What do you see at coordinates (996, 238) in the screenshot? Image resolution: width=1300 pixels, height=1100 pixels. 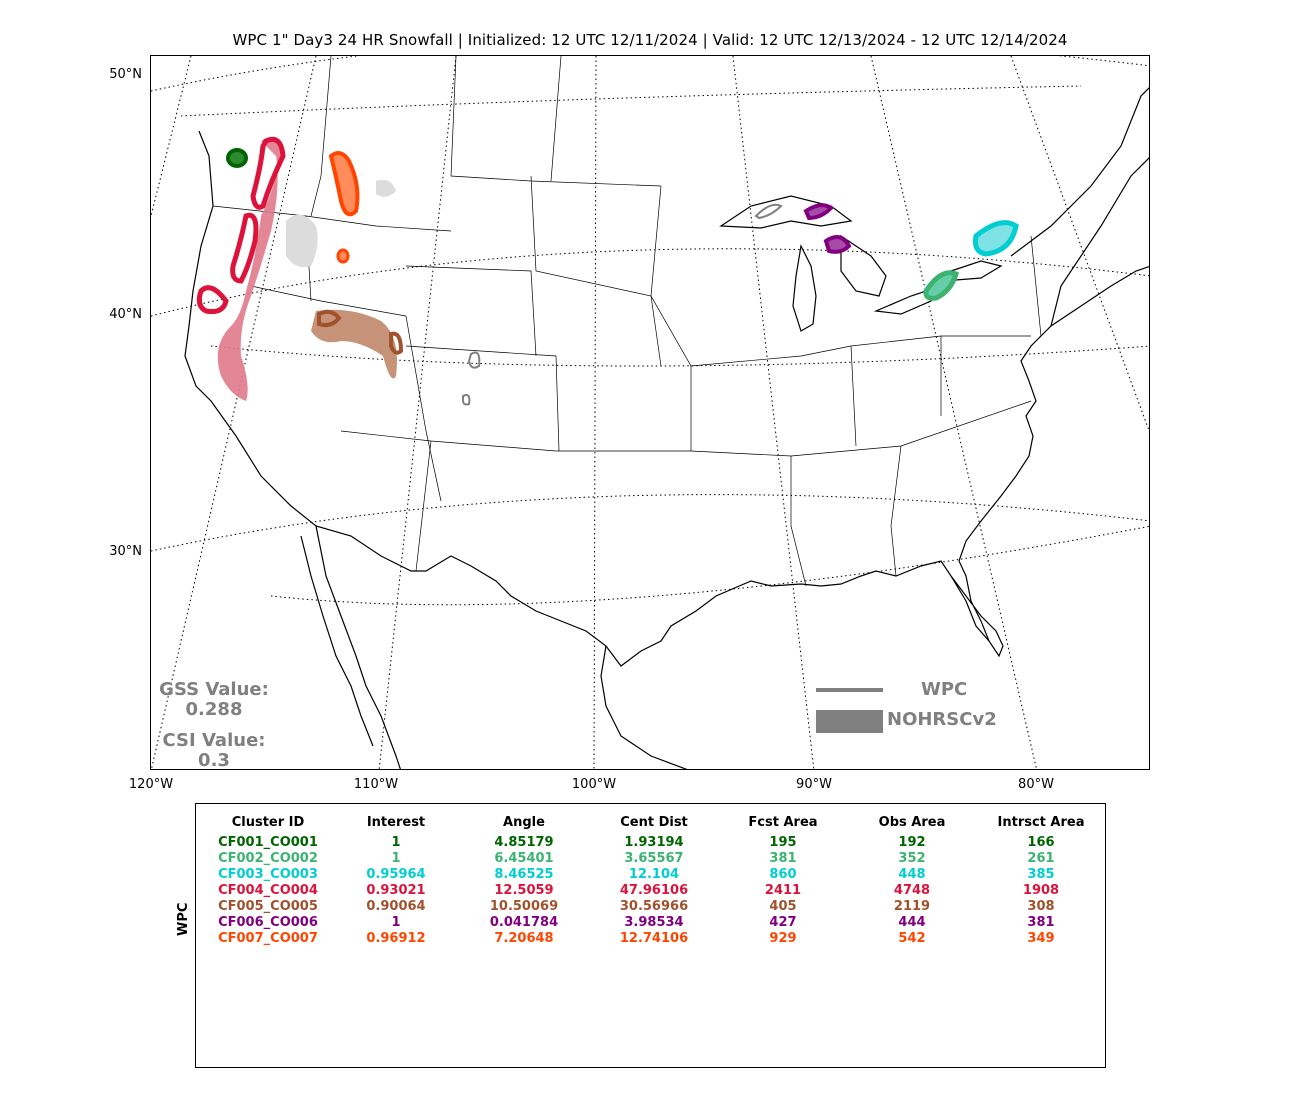 I see `cluster-cf003` at bounding box center [996, 238].